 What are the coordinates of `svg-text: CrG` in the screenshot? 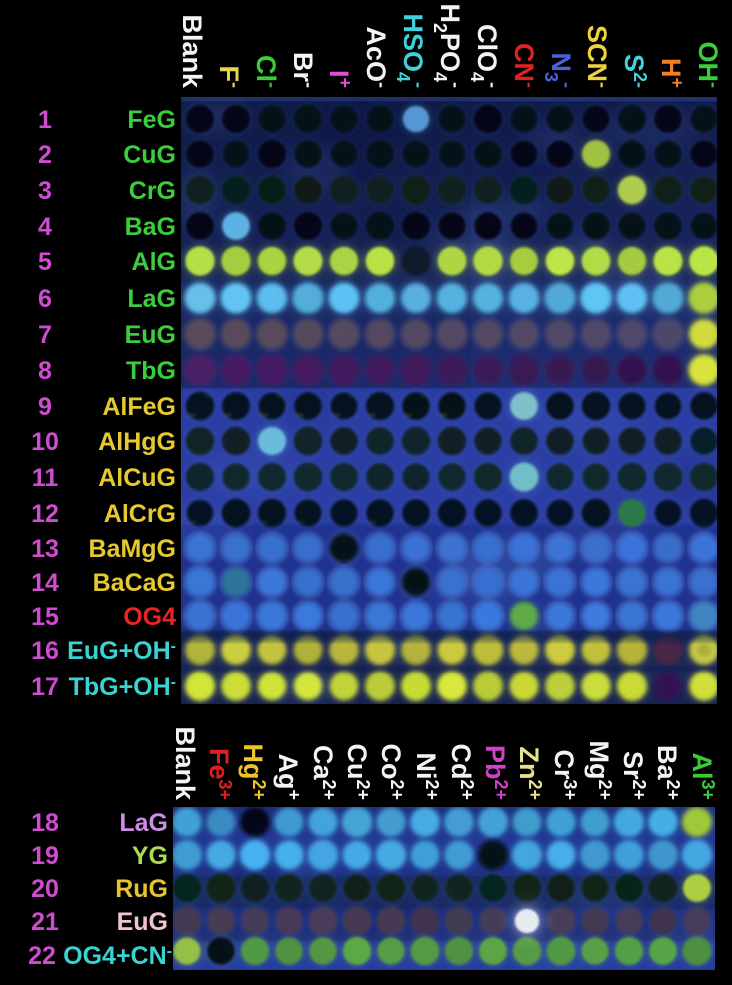 It's located at (152, 191).